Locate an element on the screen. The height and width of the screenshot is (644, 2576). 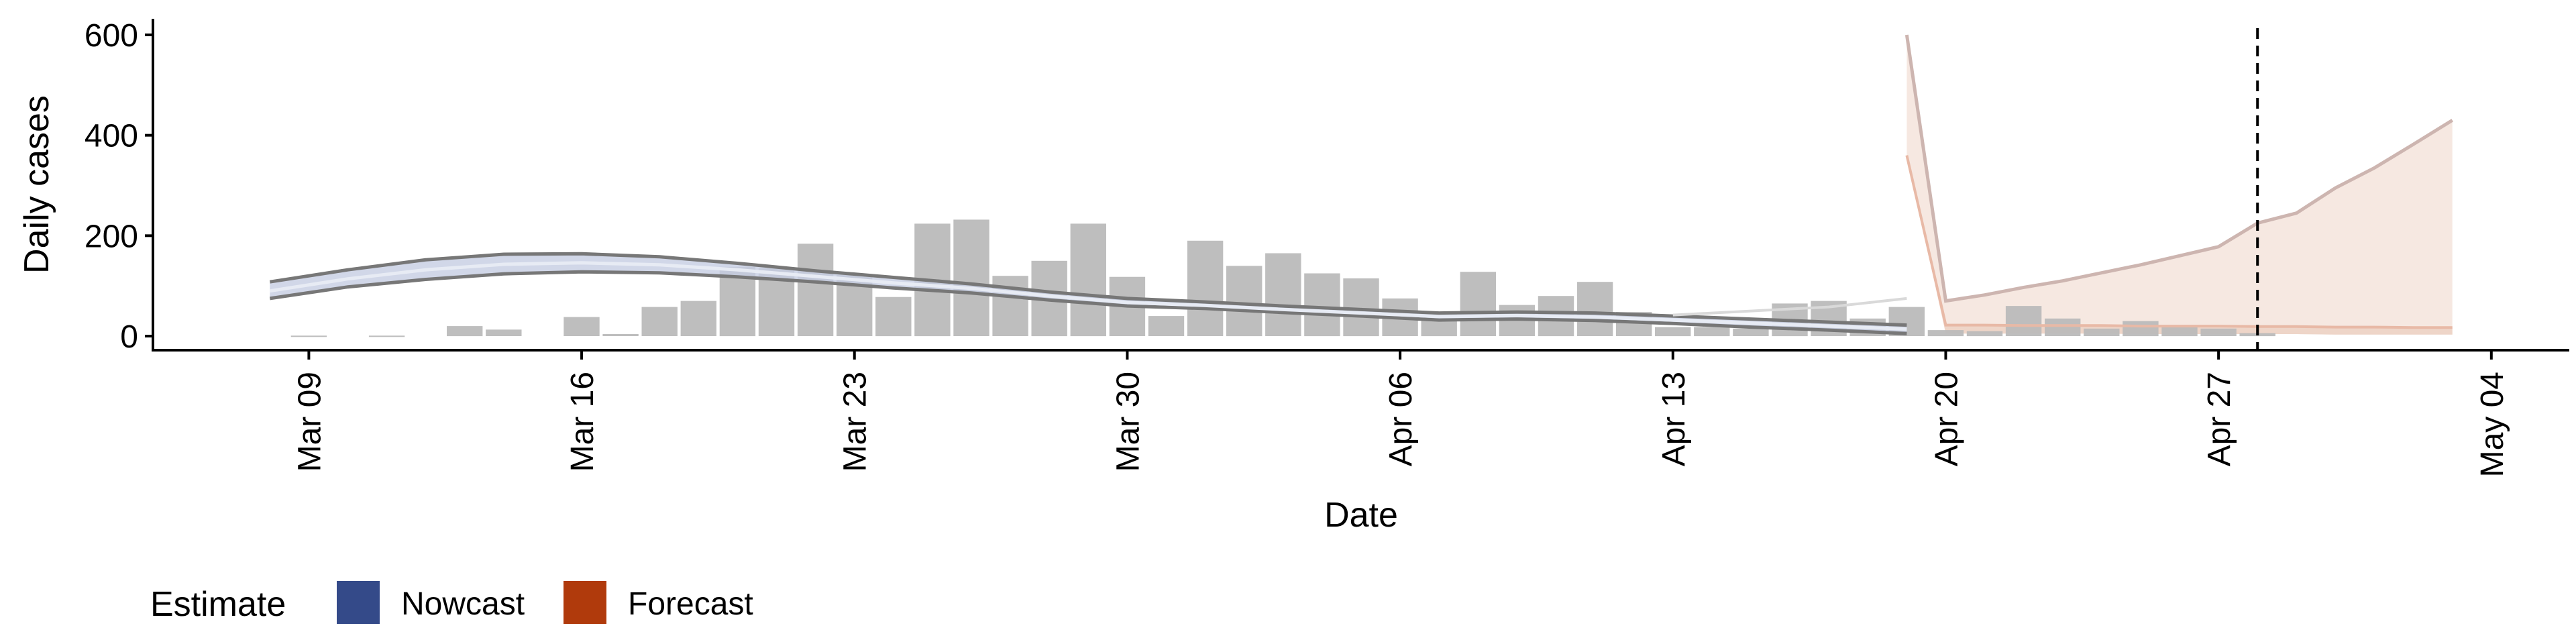
nowcast-lower-line is located at coordinates (1088, 302).